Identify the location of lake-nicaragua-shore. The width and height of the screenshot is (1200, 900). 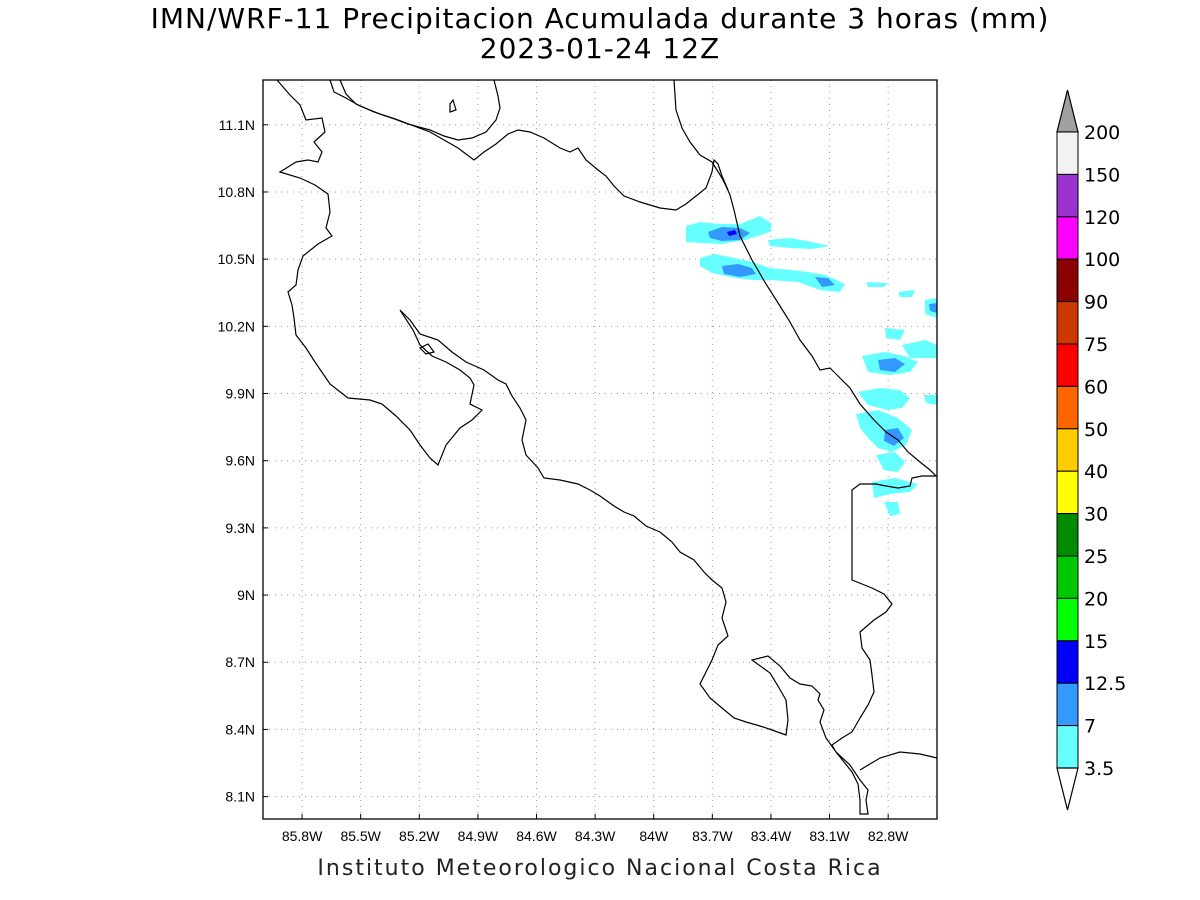
(420, 110).